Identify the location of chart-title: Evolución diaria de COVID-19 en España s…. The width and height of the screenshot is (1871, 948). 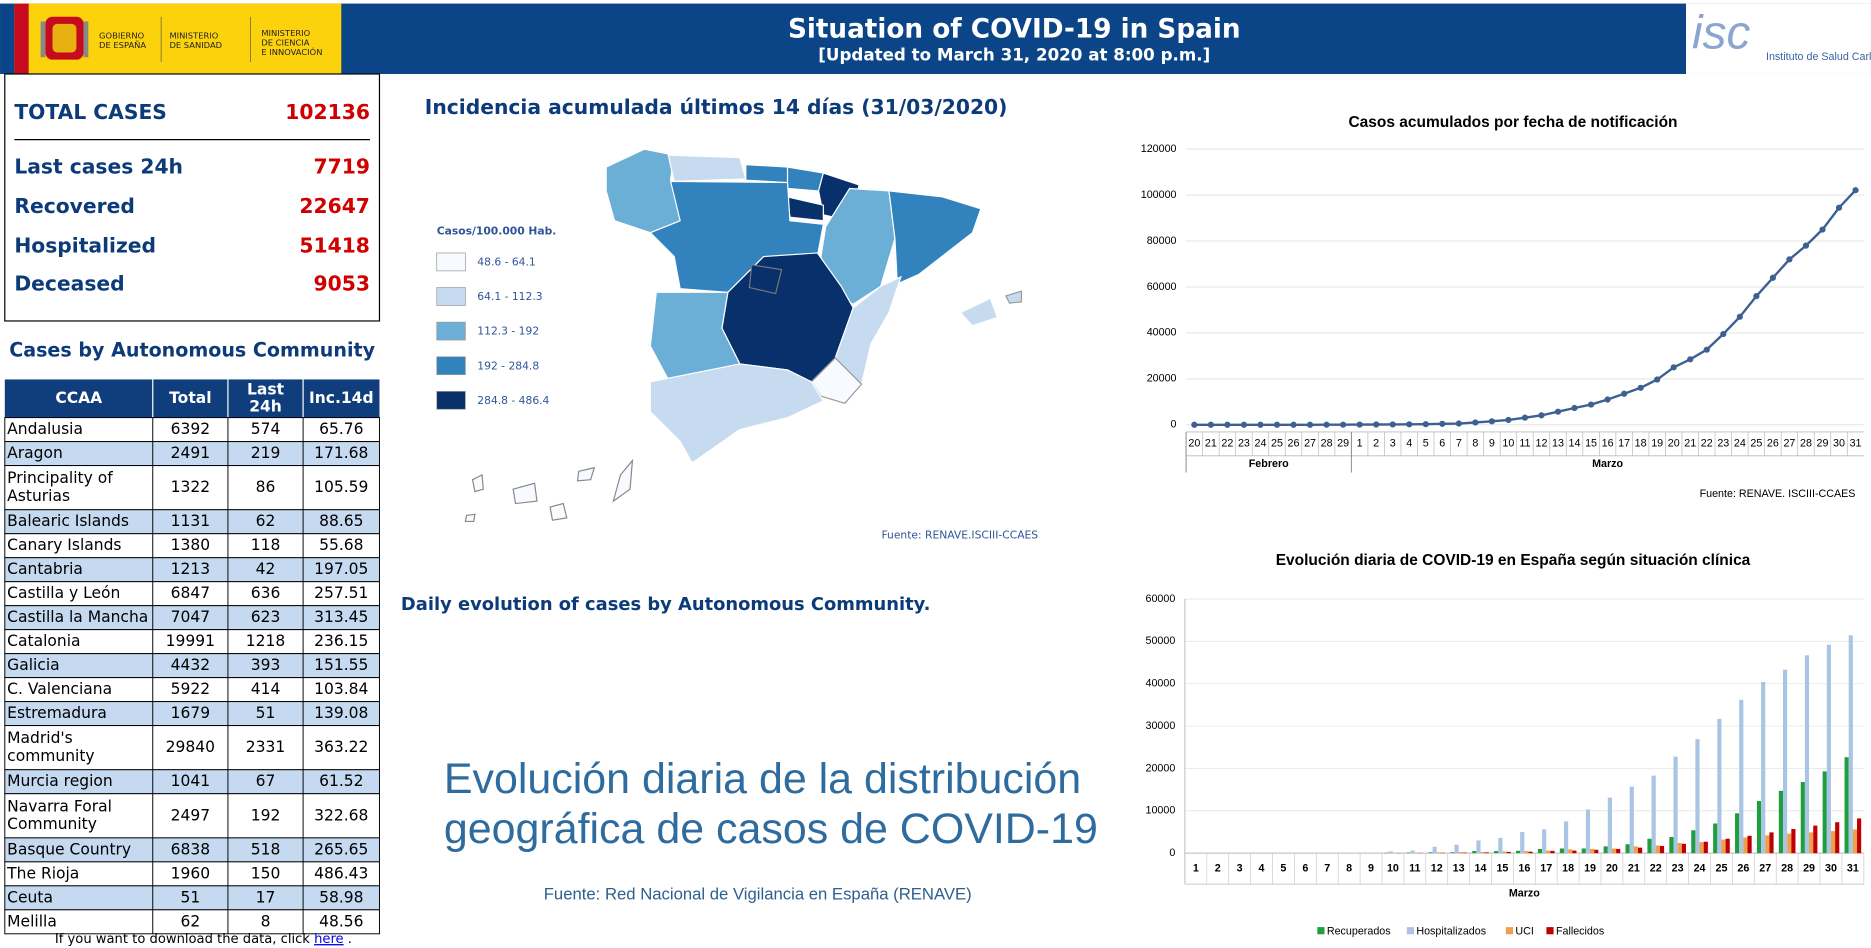
(1513, 560).